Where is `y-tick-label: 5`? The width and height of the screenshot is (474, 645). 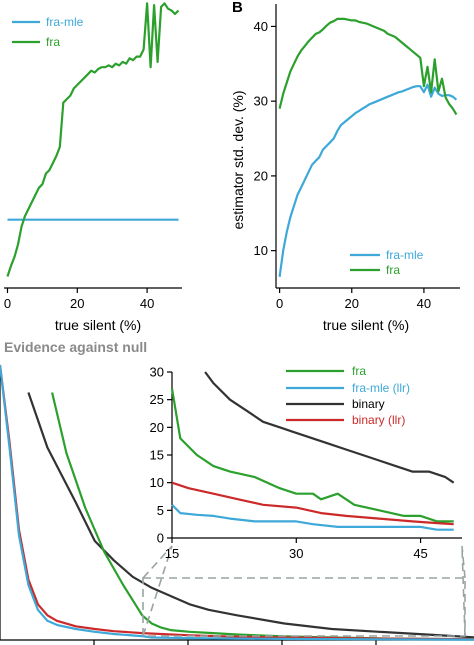
y-tick-label: 5 is located at coordinates (160, 510).